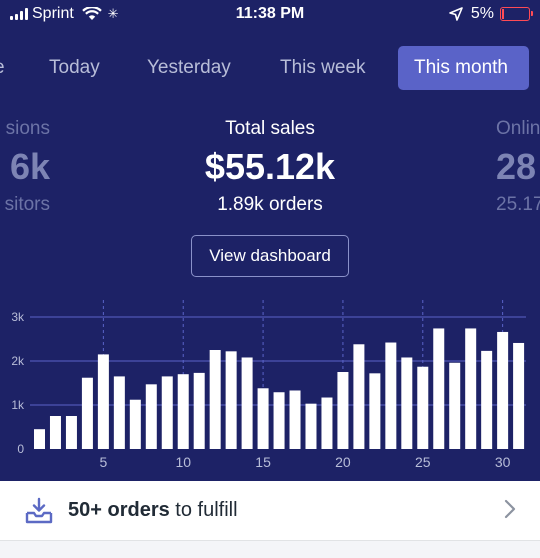  I want to click on y-tick-label: 1k, so click(18, 405).